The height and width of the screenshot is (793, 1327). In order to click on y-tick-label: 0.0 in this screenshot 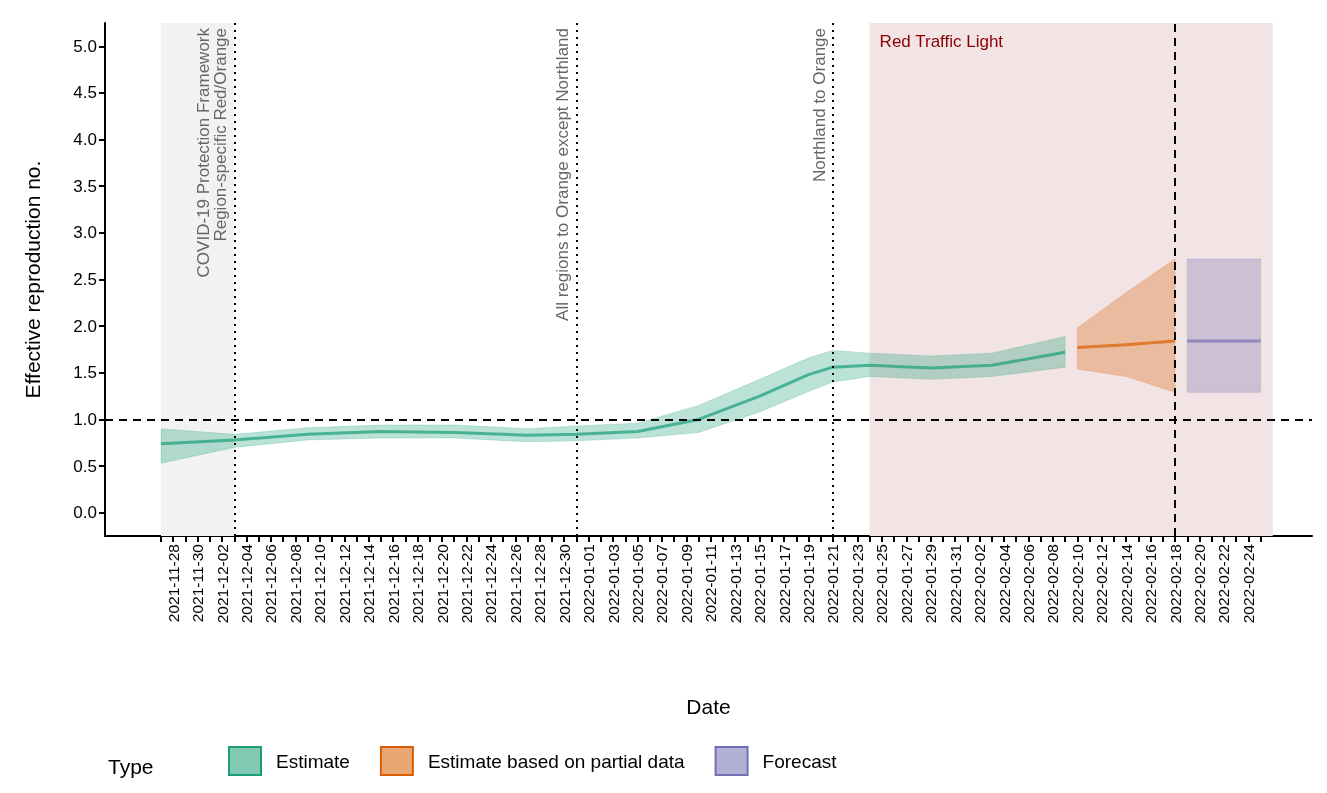, I will do `click(85, 513)`.